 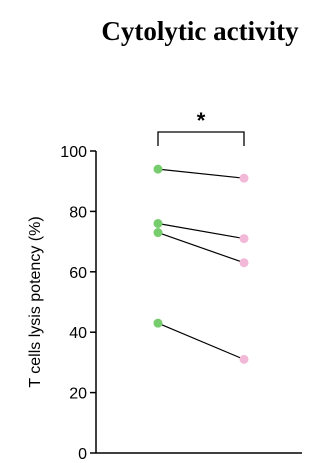 I want to click on y-axis-label: T cells lysis potency (%), so click(x=35, y=301).